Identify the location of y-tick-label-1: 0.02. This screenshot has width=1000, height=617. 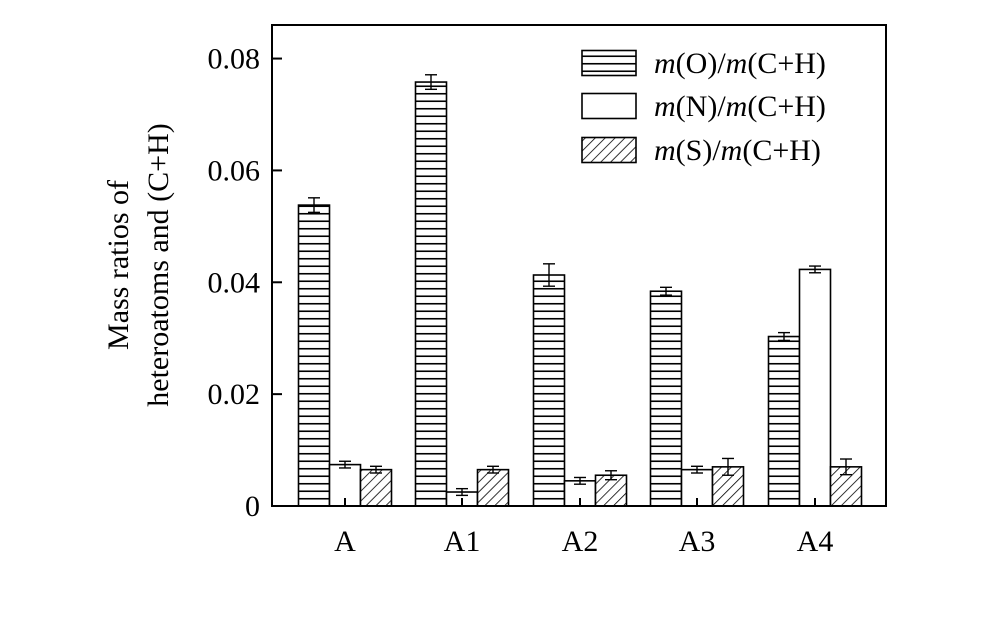
(234, 394).